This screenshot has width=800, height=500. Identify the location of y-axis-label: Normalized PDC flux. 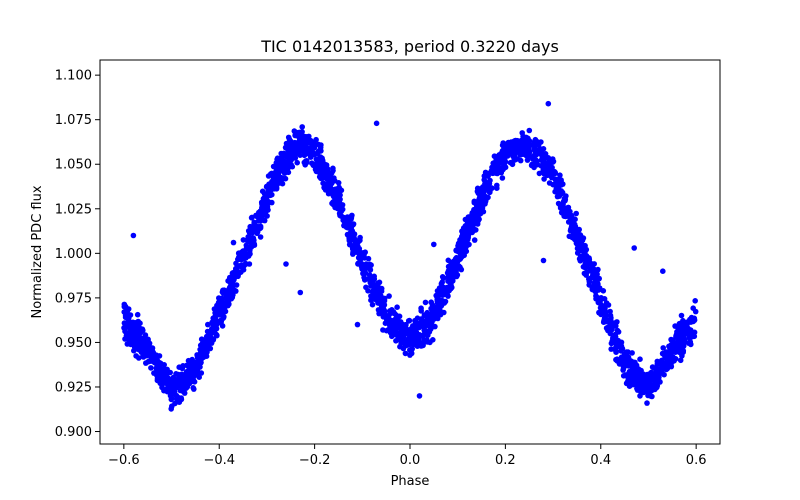
(37, 251).